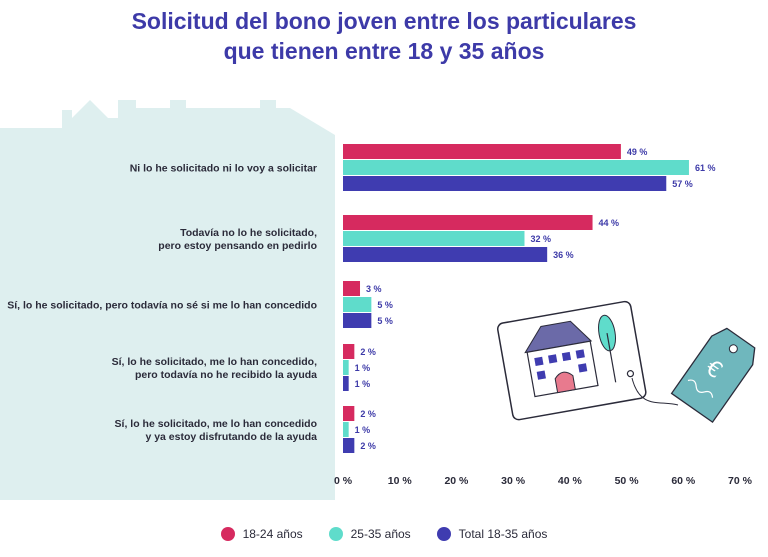  Describe the element at coordinates (380, 534) in the screenshot. I see `legend-label: 25-35 años` at that location.